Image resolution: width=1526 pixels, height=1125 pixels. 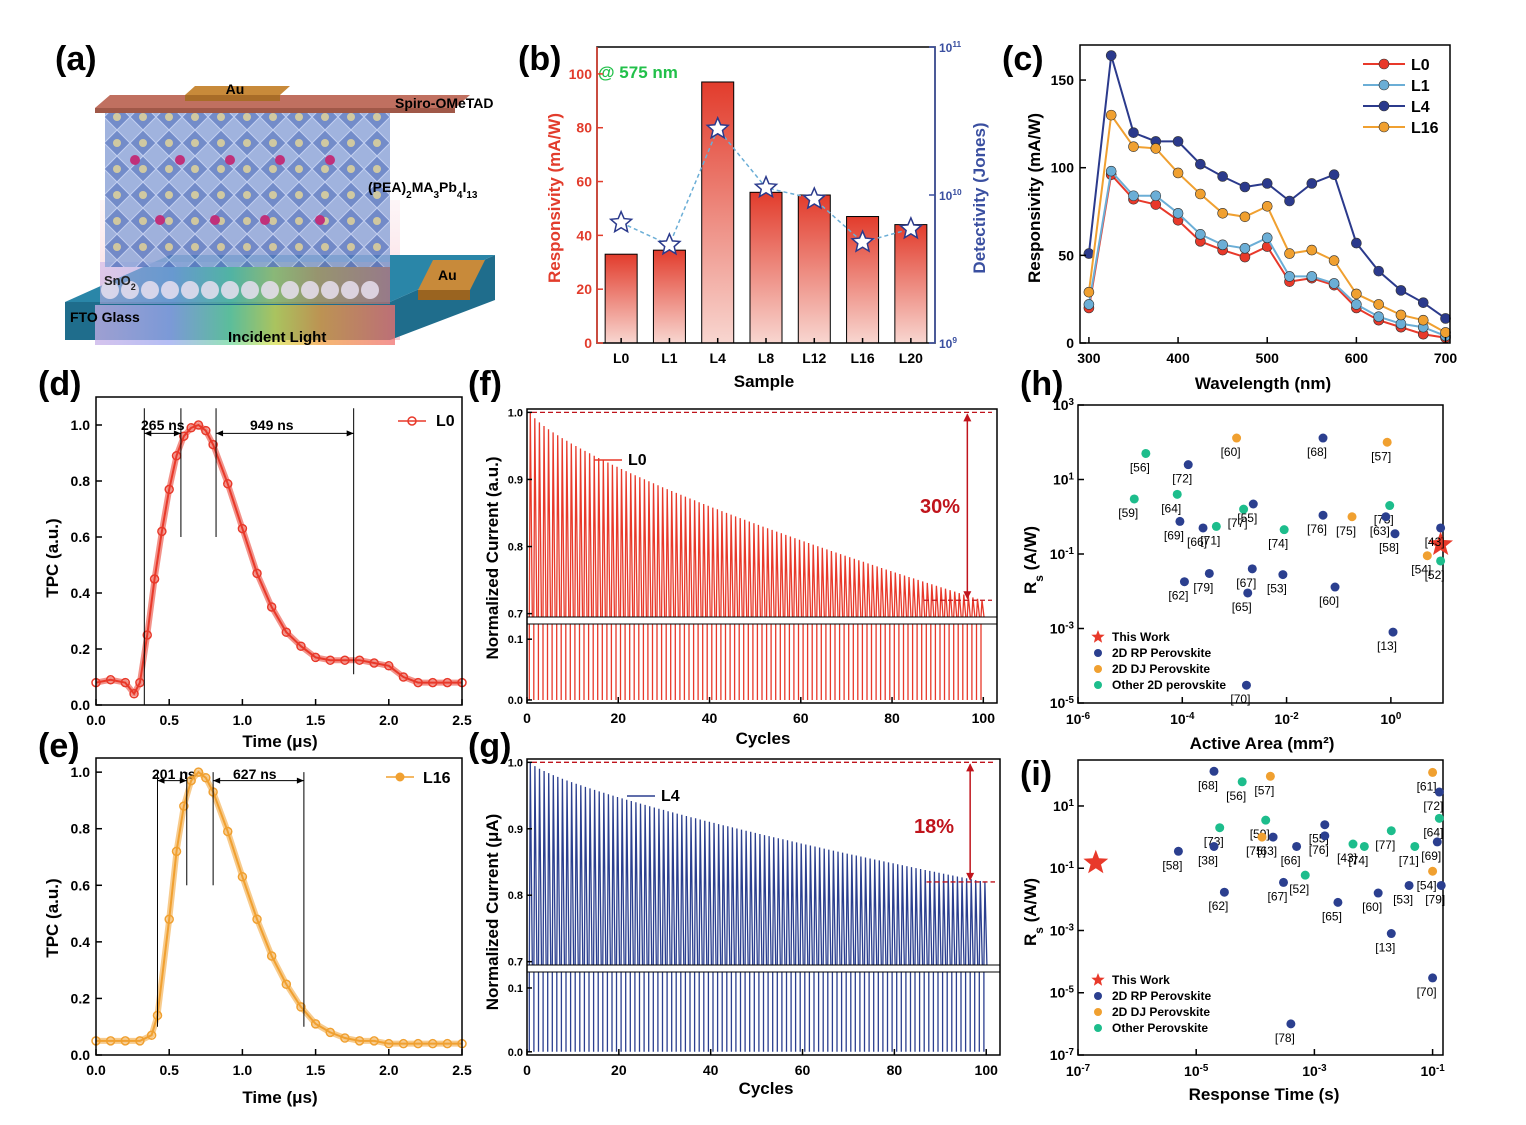 I want to click on panel-f-ytick-label: 0.1, so click(x=515, y=640).